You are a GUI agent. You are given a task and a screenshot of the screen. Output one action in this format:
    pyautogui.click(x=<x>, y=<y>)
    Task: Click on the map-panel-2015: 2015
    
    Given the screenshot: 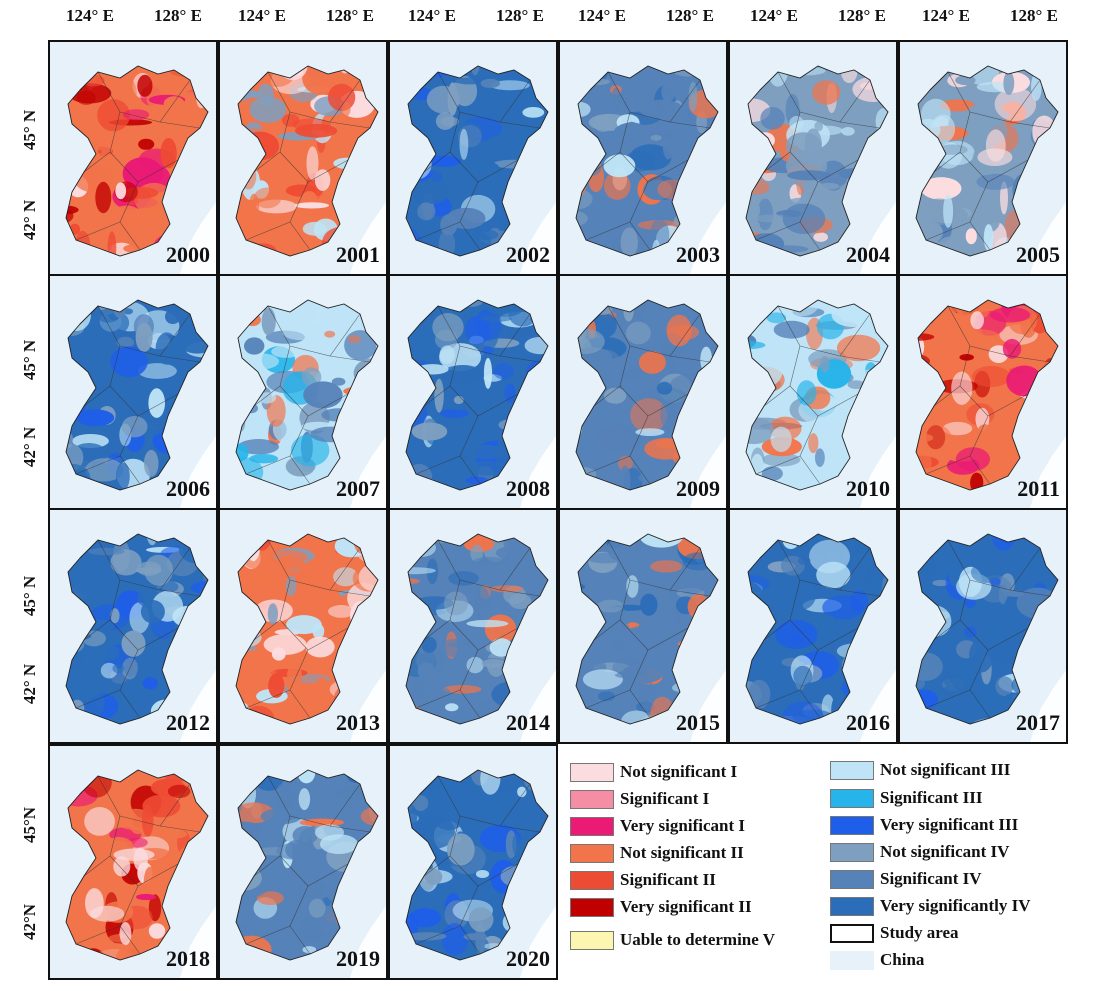 What is the action you would take?
    pyautogui.click(x=643, y=626)
    